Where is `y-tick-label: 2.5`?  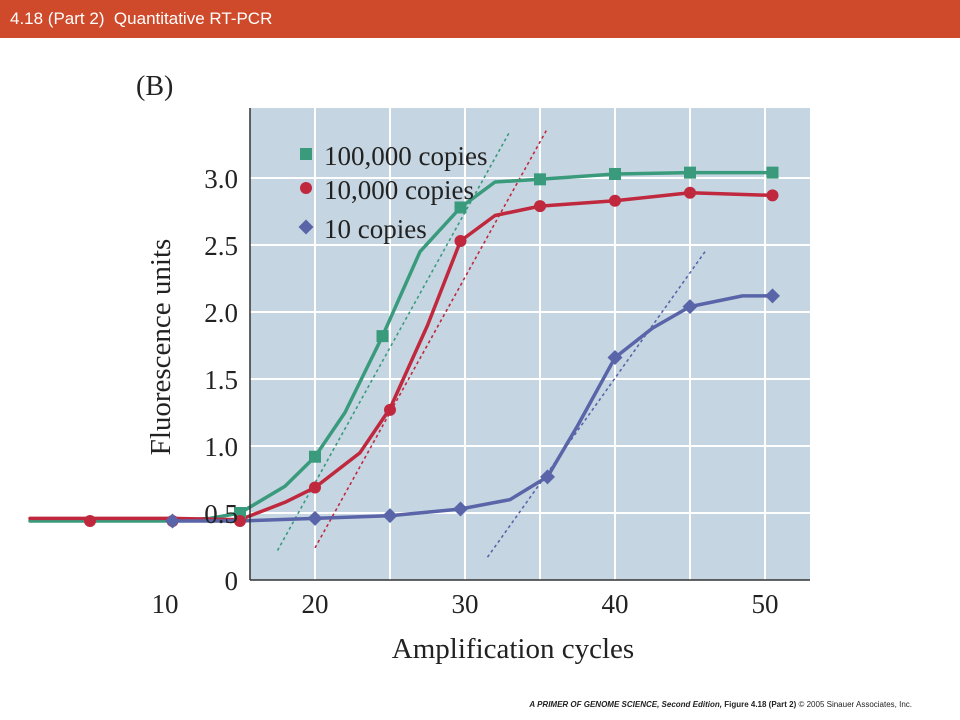 y-tick-label: 2.5 is located at coordinates (221, 246).